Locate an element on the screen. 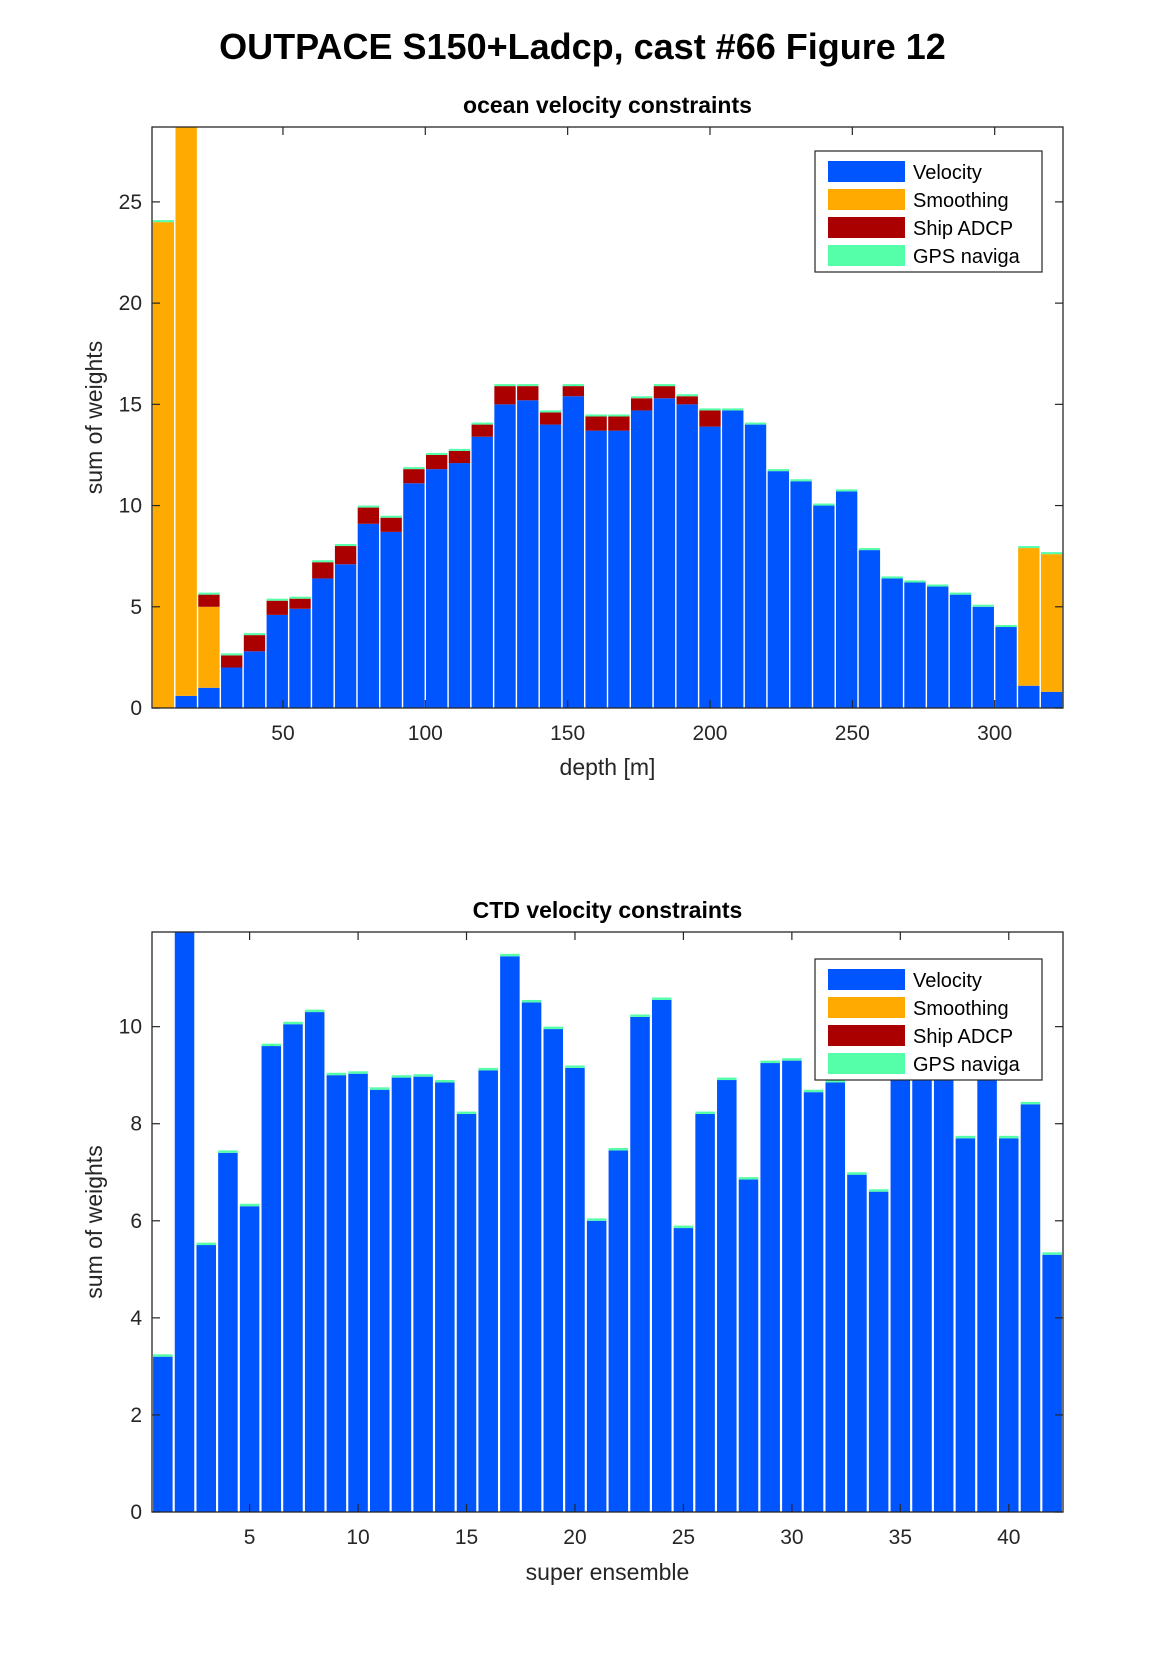 Image resolution: width=1165 pixels, height=1679 pixels. x-tick-label: 50 is located at coordinates (282, 733).